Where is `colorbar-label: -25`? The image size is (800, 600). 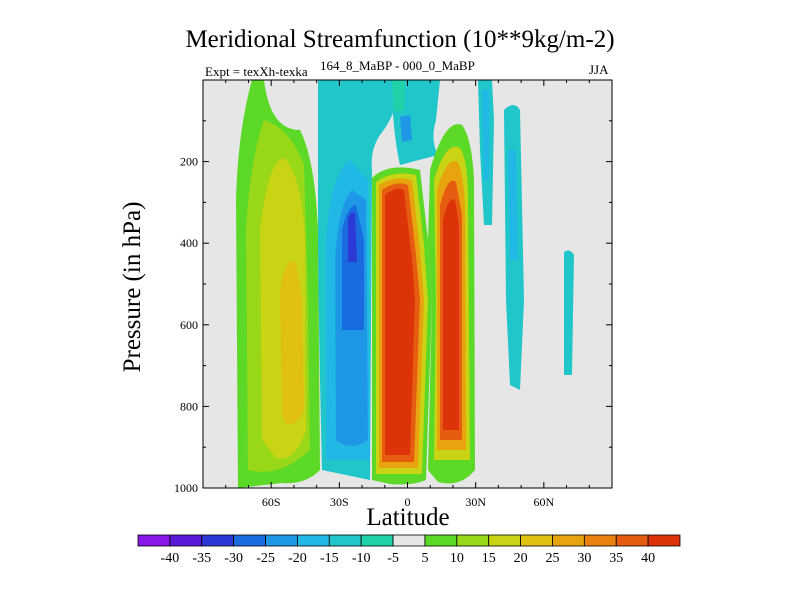 colorbar-label: -25 is located at coordinates (265, 558).